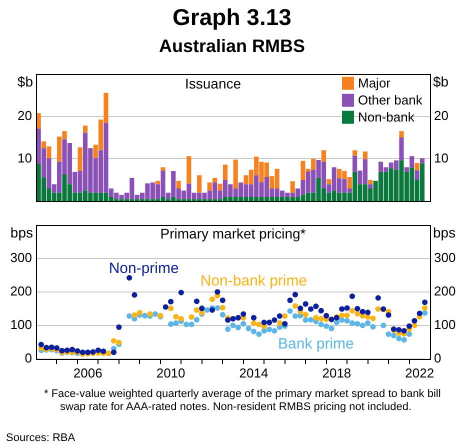 The image size is (464, 447). Describe the element at coordinates (441, 82) in the screenshot. I see `y2-axis-title: $b` at that location.